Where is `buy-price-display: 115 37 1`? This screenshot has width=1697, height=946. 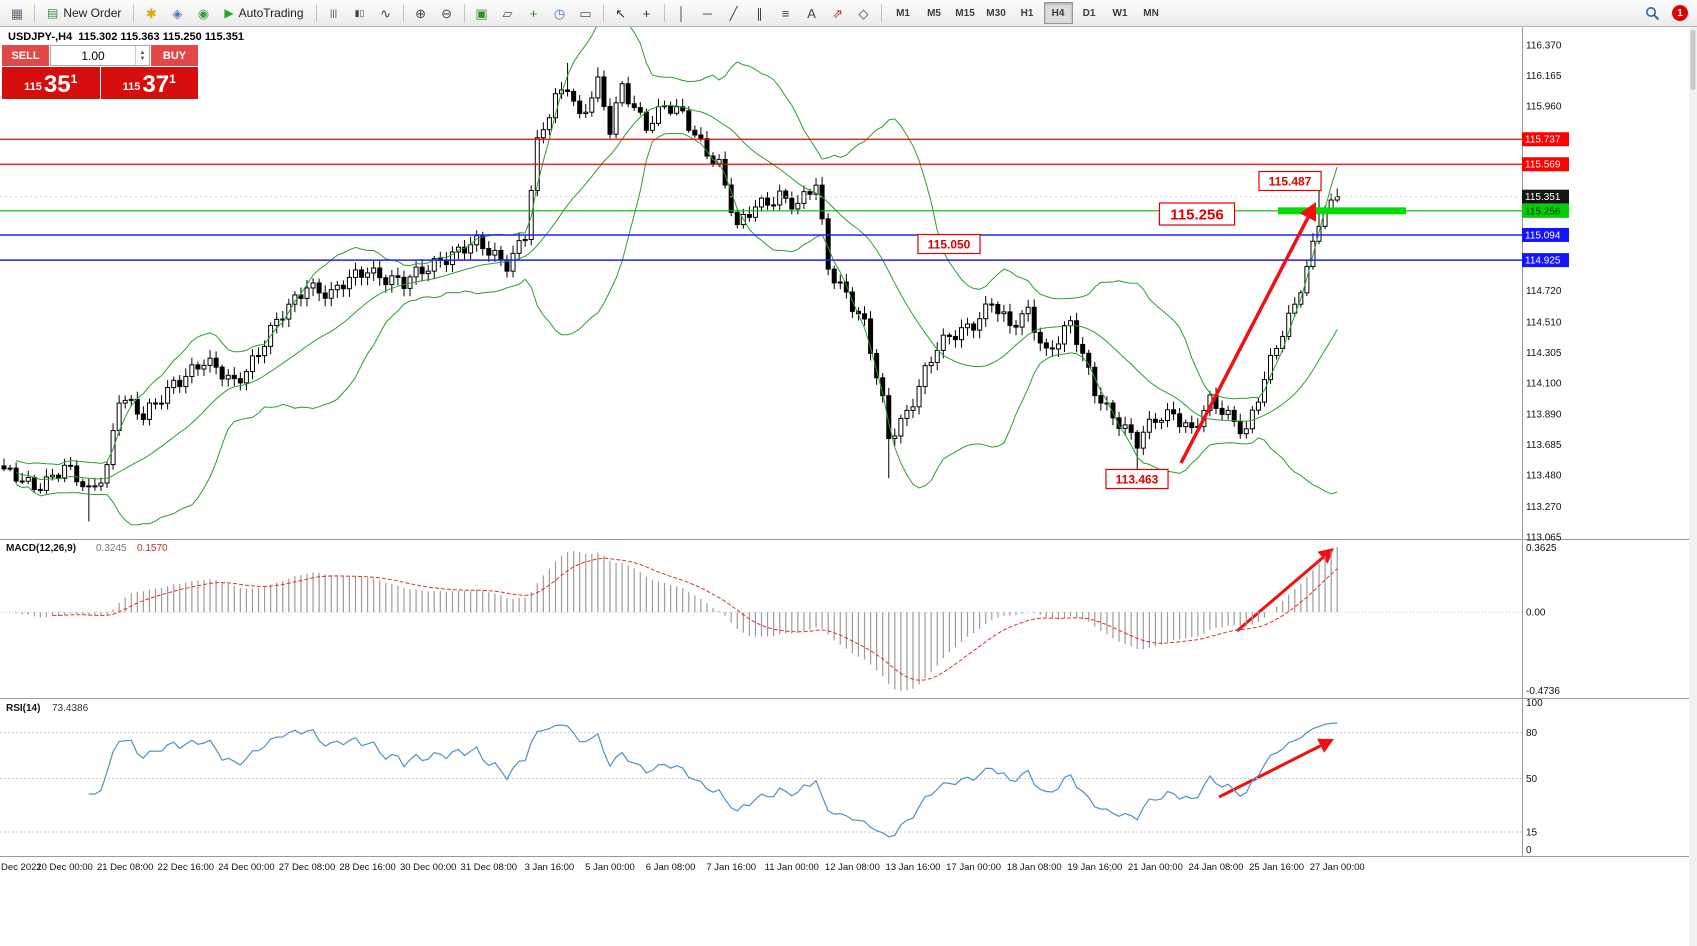
buy-price-display: 115 37 1 is located at coordinates (149, 83).